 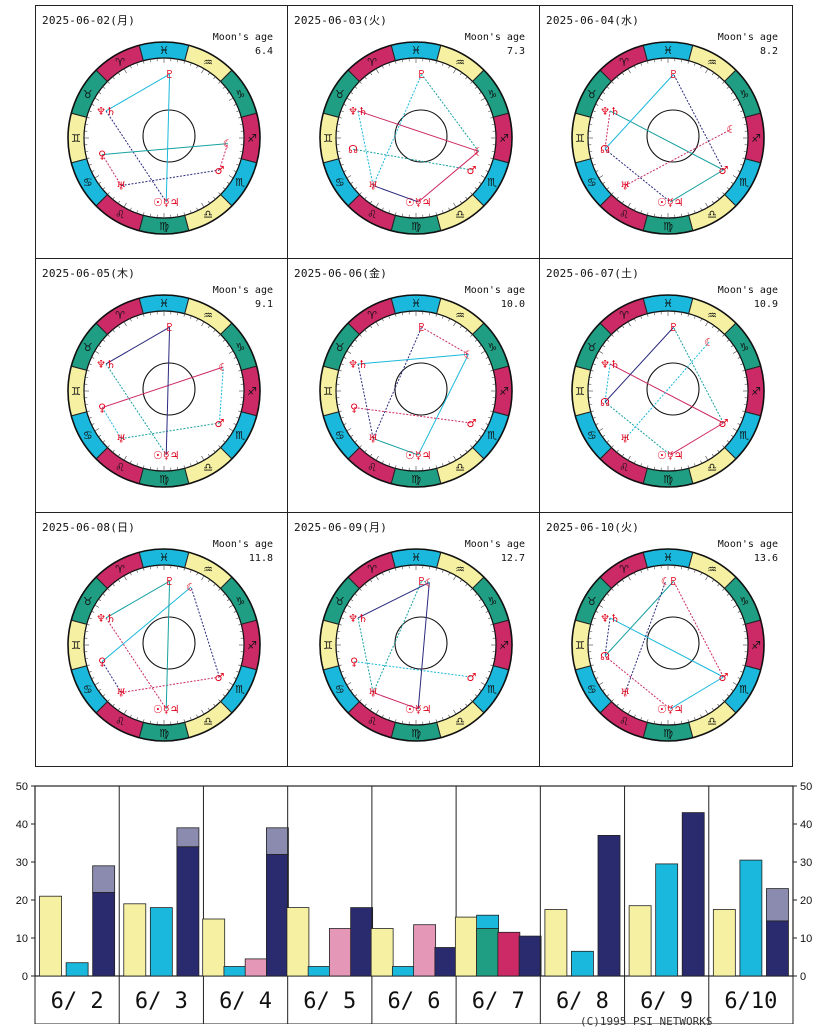 What do you see at coordinates (750, 1001) in the screenshot?
I see `category-label: 6/10` at bounding box center [750, 1001].